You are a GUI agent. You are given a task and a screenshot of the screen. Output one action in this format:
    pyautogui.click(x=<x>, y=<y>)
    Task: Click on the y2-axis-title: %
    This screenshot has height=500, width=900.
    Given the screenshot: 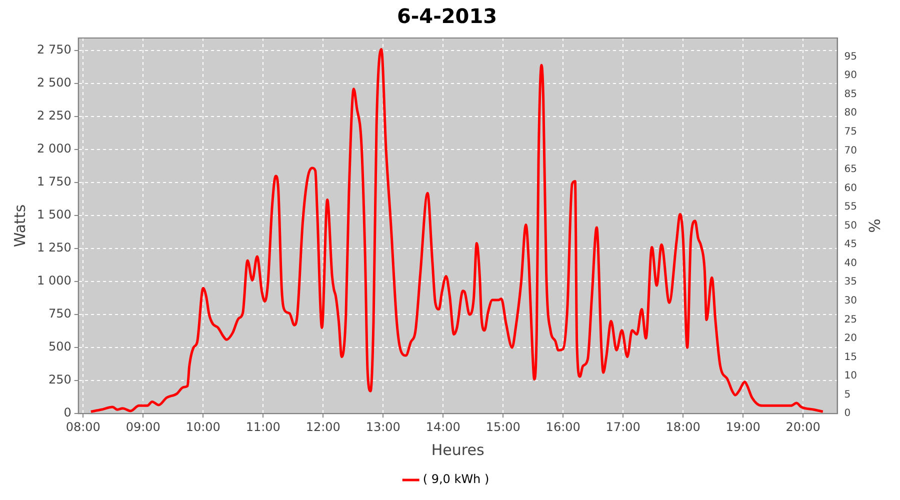 What is the action you would take?
    pyautogui.click(x=874, y=225)
    